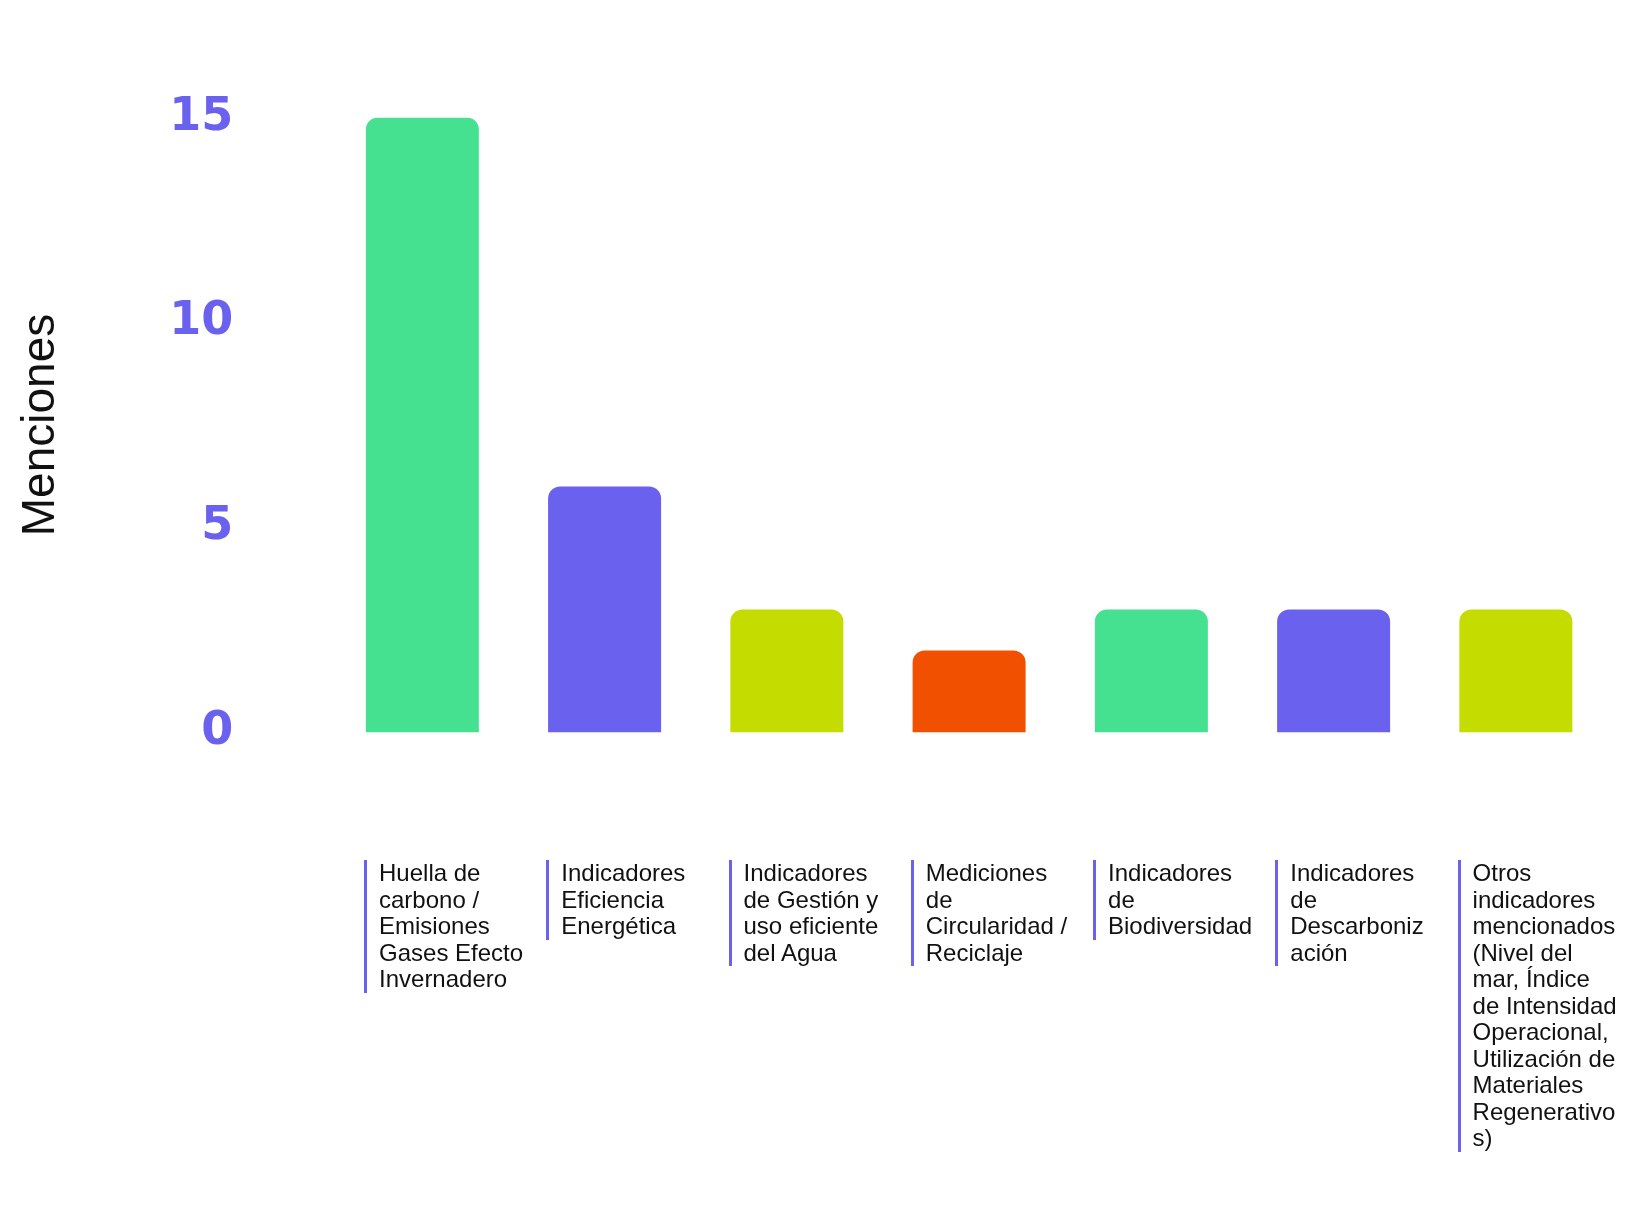 The width and height of the screenshot is (1627, 1210). I want to click on x-tick-label: Indicadores de Descarbonización, so click(1356, 912).